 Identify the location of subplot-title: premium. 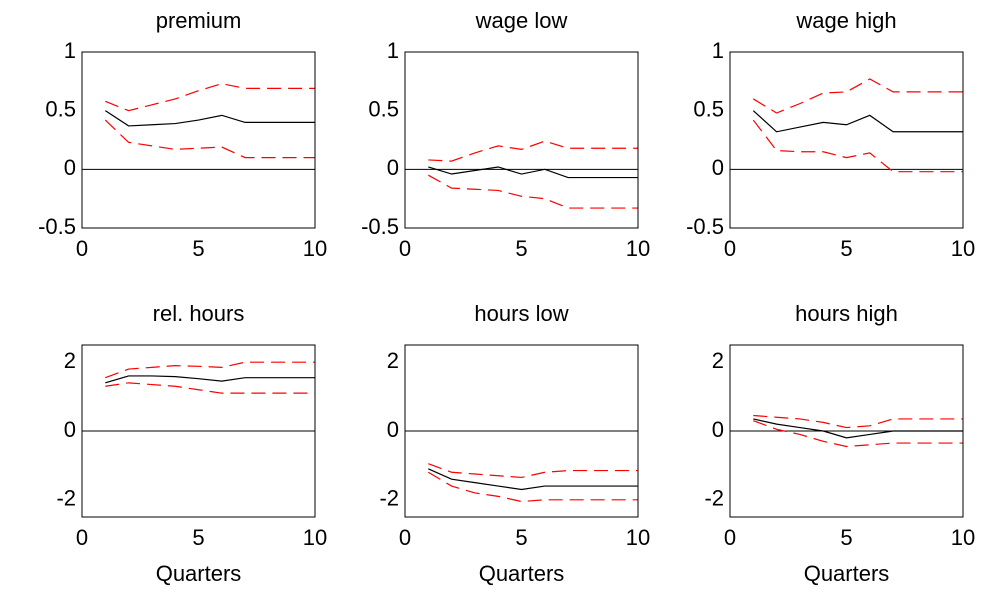
(199, 20).